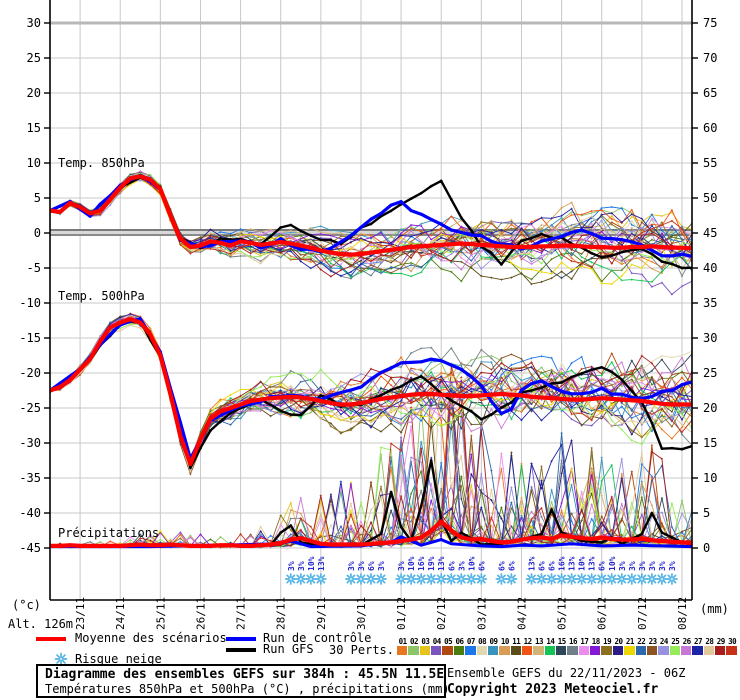 The image size is (740, 700). I want to click on perturbation-number: 02, so click(414, 641).